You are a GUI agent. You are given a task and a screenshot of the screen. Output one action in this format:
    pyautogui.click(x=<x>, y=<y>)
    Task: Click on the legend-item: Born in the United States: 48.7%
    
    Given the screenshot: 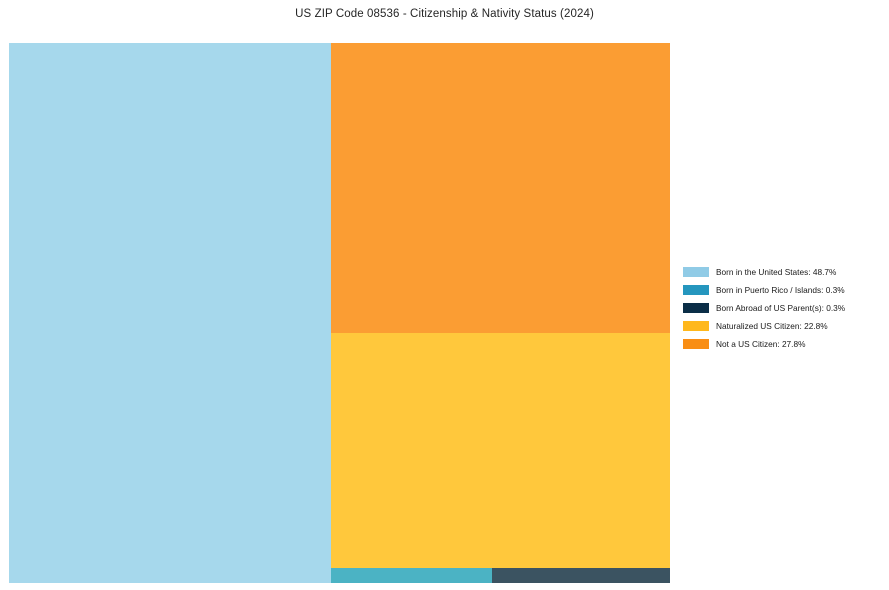 What is the action you would take?
    pyautogui.click(x=783, y=272)
    